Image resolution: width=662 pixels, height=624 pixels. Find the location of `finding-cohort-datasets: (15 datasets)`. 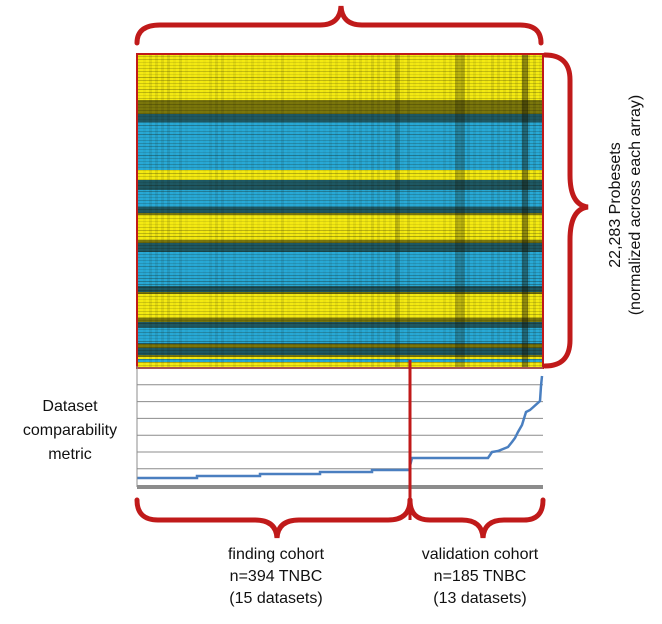

finding-cohort-datasets: (15 datasets) is located at coordinates (276, 598).